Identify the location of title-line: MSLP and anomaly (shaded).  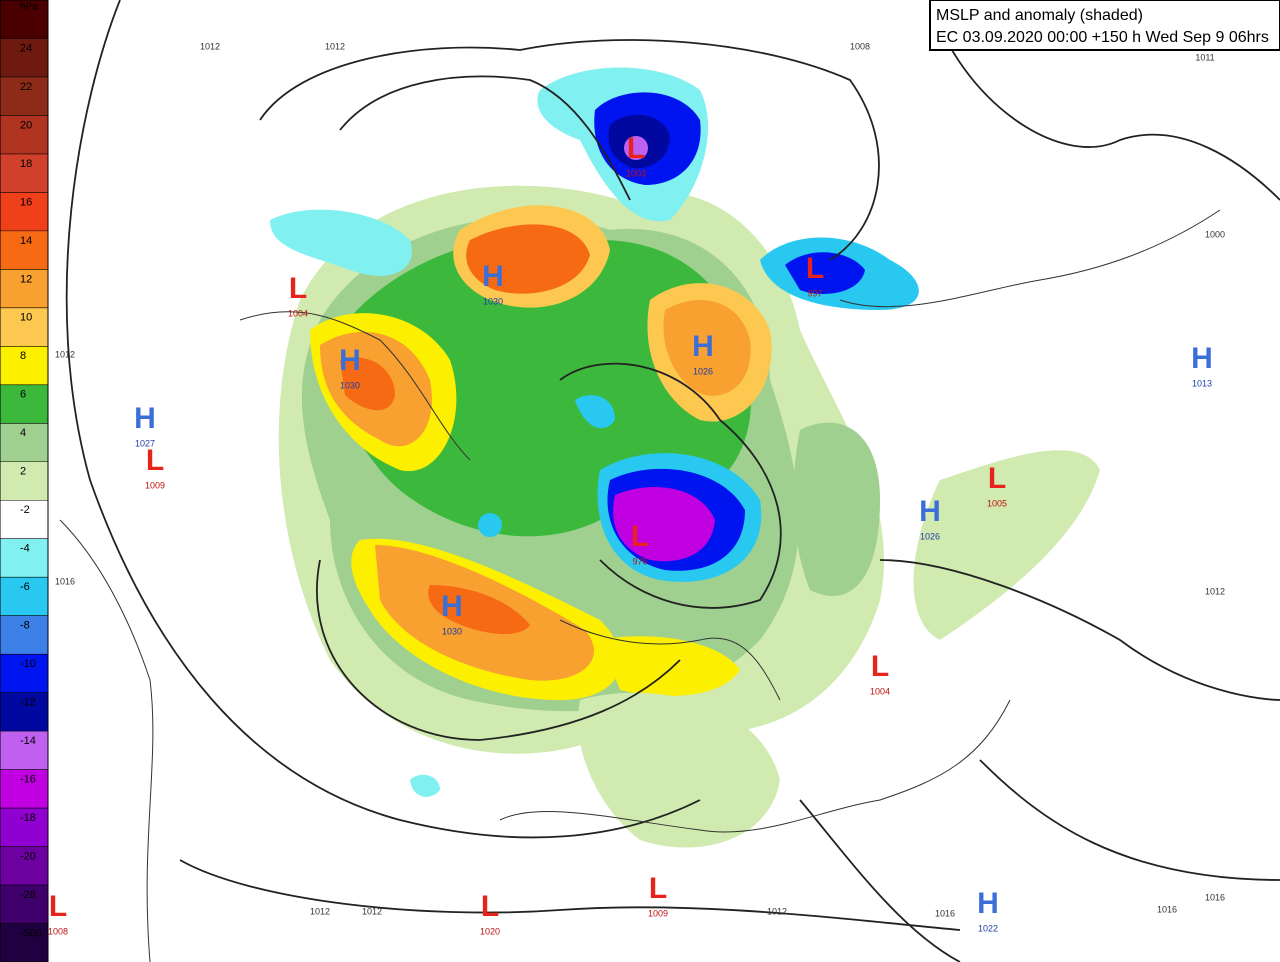
(1039, 15).